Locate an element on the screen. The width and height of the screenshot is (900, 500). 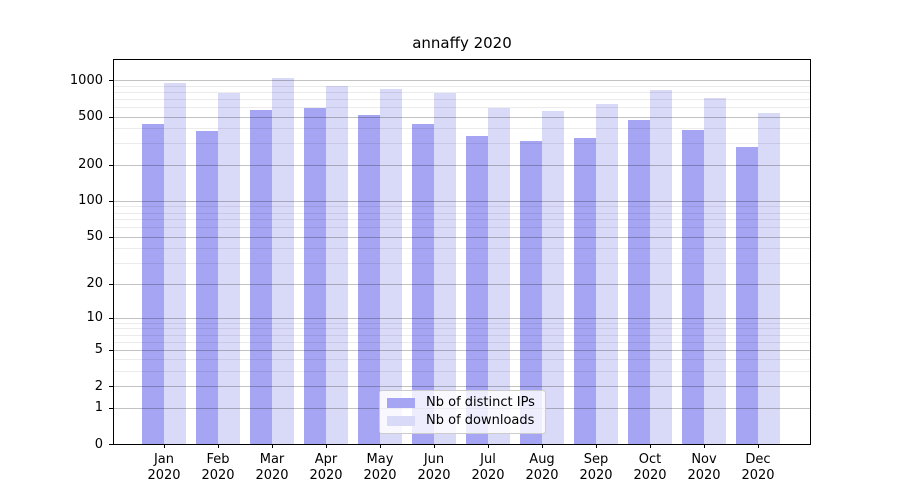
legend: Nb of distinct IPs Nb of downloads is located at coordinates (462, 412).